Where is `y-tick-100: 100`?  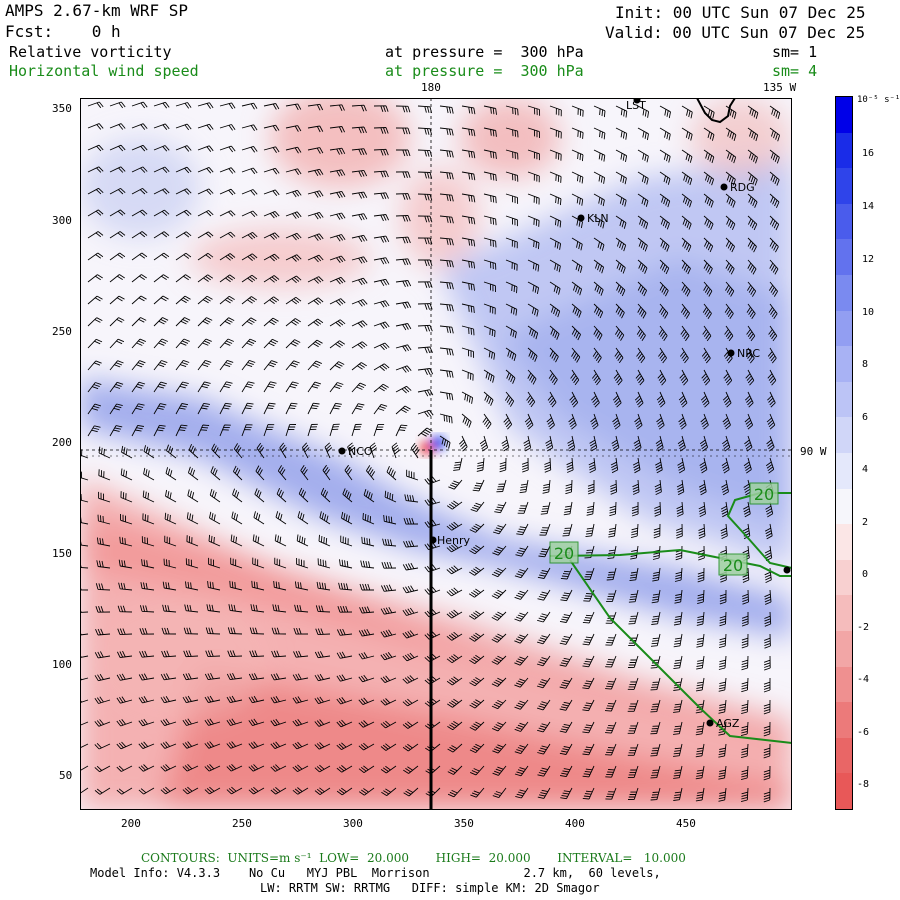 y-tick-100: 100 is located at coordinates (62, 664).